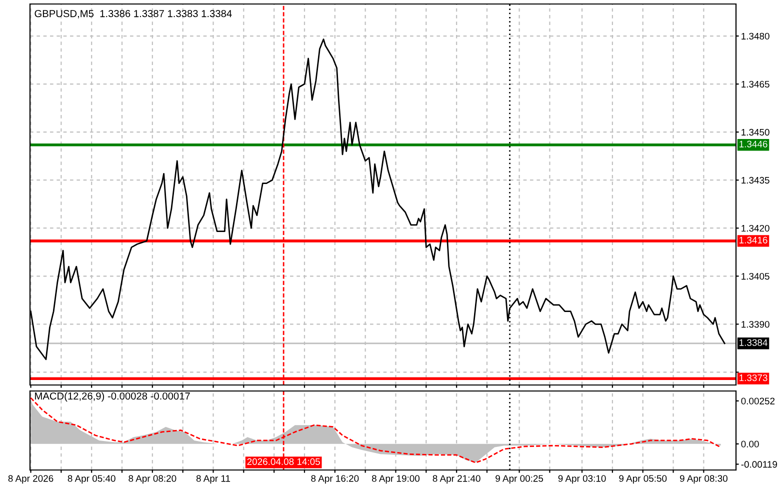  What do you see at coordinates (283, 461) in the screenshot?
I see `ref-line-label: 2026.04.08 14:05` at bounding box center [283, 461].